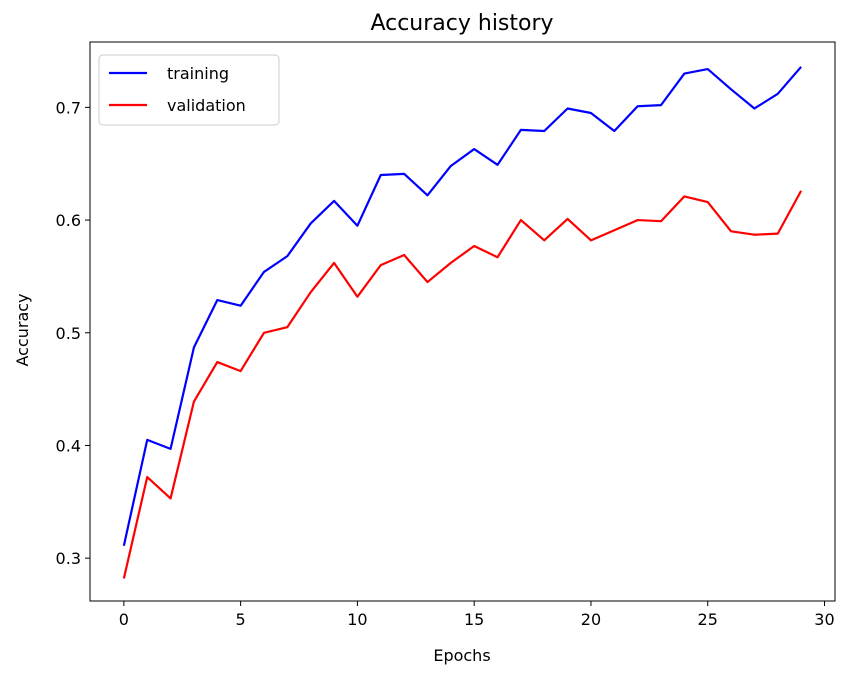 The height and width of the screenshot is (674, 847). I want to click on y-tick-label: 0.5, so click(68, 333).